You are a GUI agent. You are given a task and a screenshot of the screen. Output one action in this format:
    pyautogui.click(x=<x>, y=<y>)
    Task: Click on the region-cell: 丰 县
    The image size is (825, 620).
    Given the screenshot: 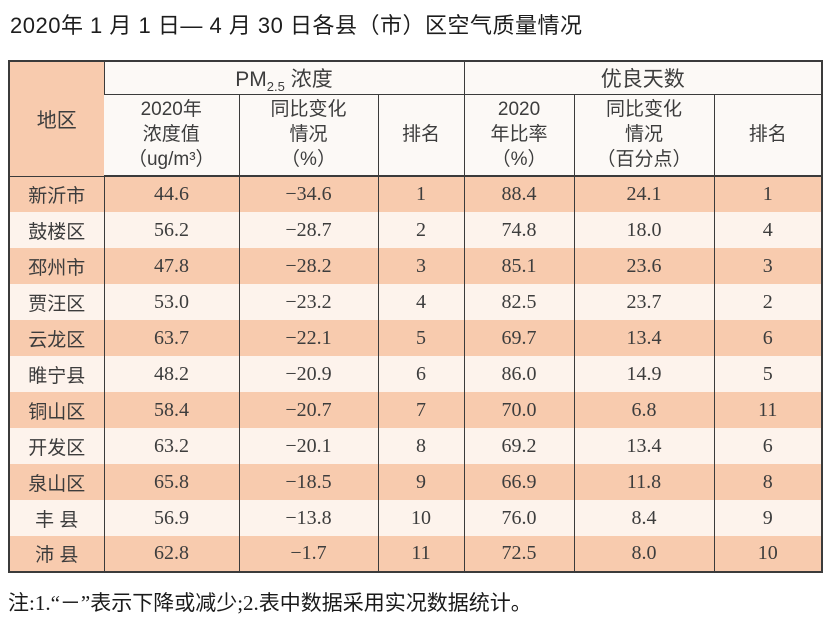 What is the action you would take?
    pyautogui.click(x=56, y=518)
    